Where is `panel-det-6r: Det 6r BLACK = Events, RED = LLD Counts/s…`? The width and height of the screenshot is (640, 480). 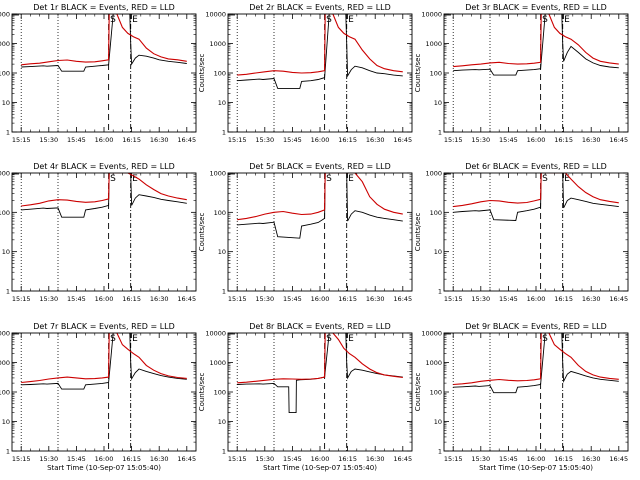
panel-det-6r: Det 6r BLACK = Events, RED = LLD Counts/s… is located at coordinates (521, 232).